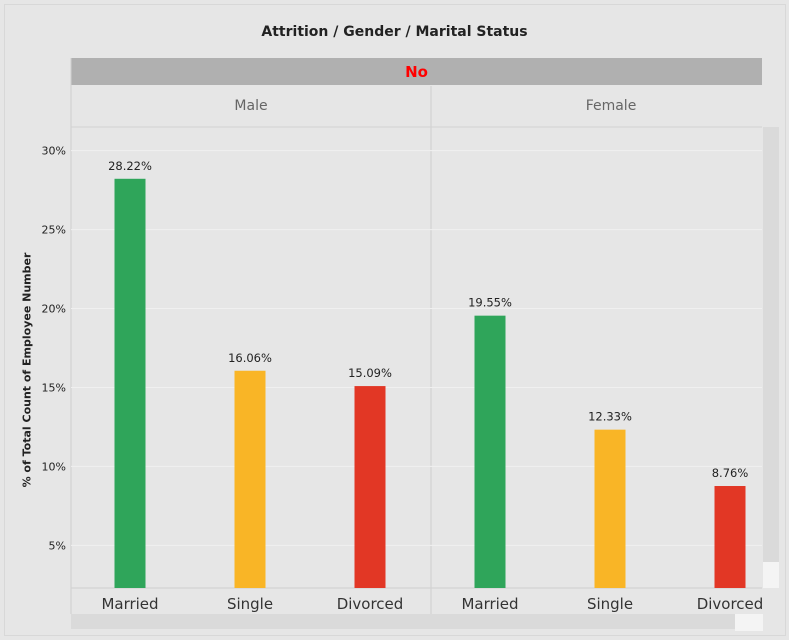  What do you see at coordinates (611, 106) in the screenshot?
I see `panel-header-female: Female` at bounding box center [611, 106].